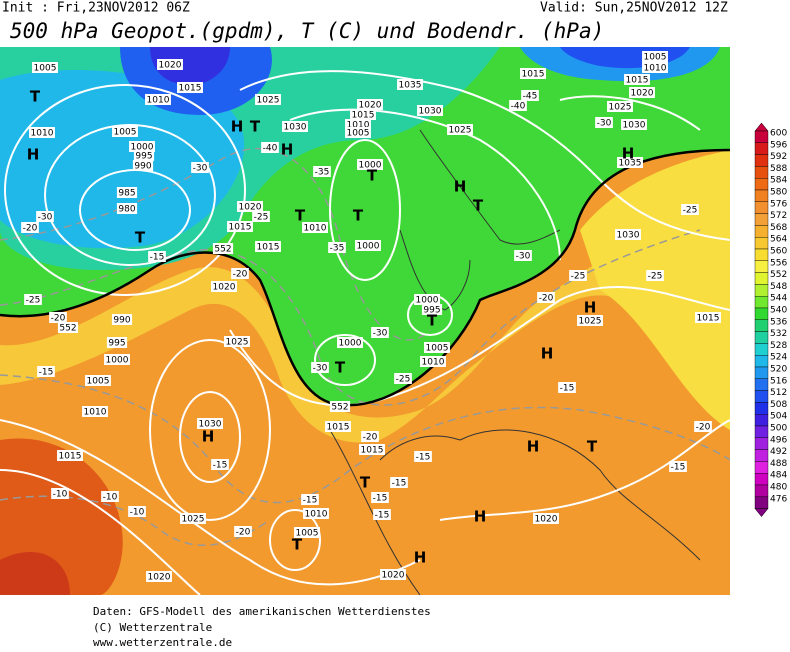 This screenshot has width=790, height=652. I want to click on isobar-label: 1035, so click(630, 164).